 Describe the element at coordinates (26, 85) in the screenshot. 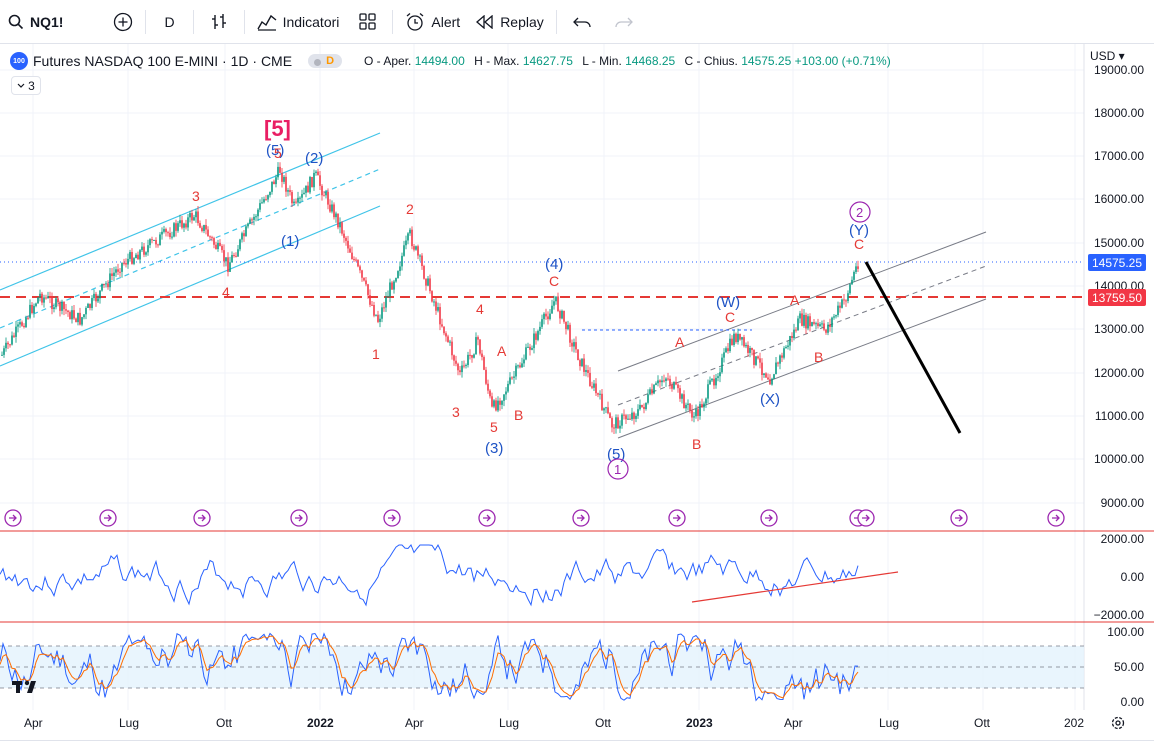

I see `collapse-indicators-button: 3` at that location.